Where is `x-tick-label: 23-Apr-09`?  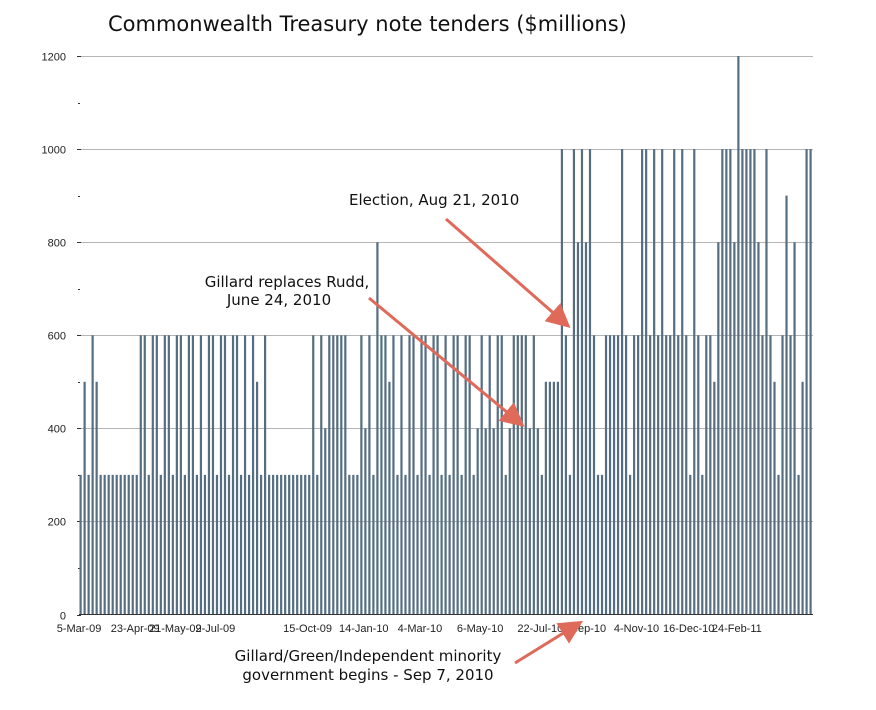 x-tick-label: 23-Apr-09 is located at coordinates (135, 629).